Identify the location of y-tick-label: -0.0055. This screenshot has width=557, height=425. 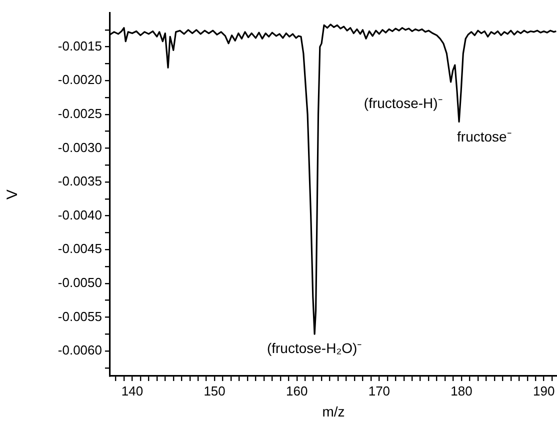
(80, 316).